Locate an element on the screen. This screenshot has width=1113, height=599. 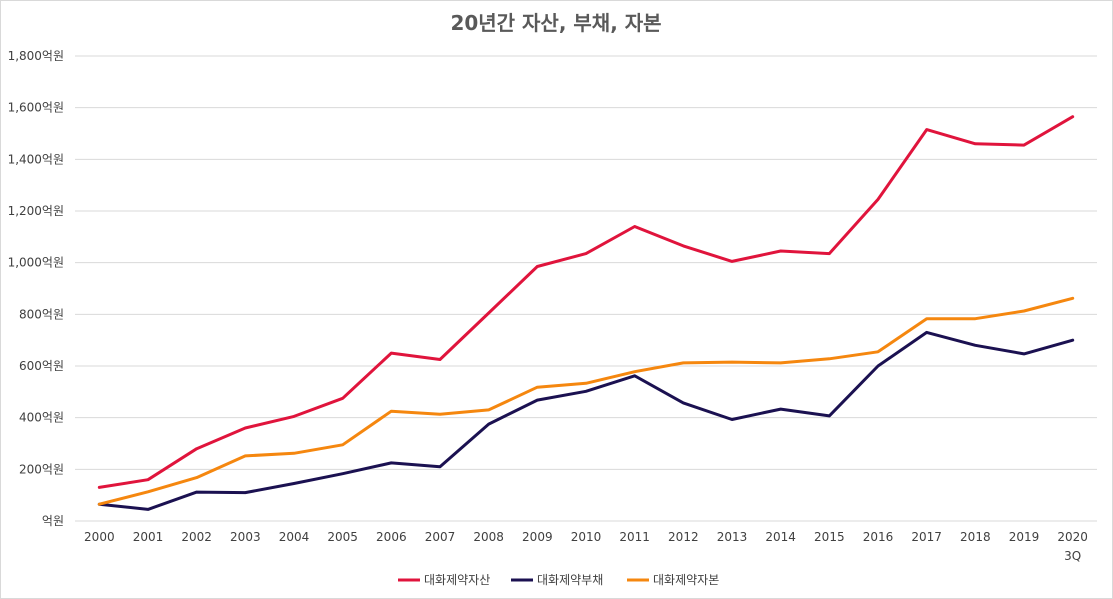
x-tick-label: 2006 is located at coordinates (391, 537).